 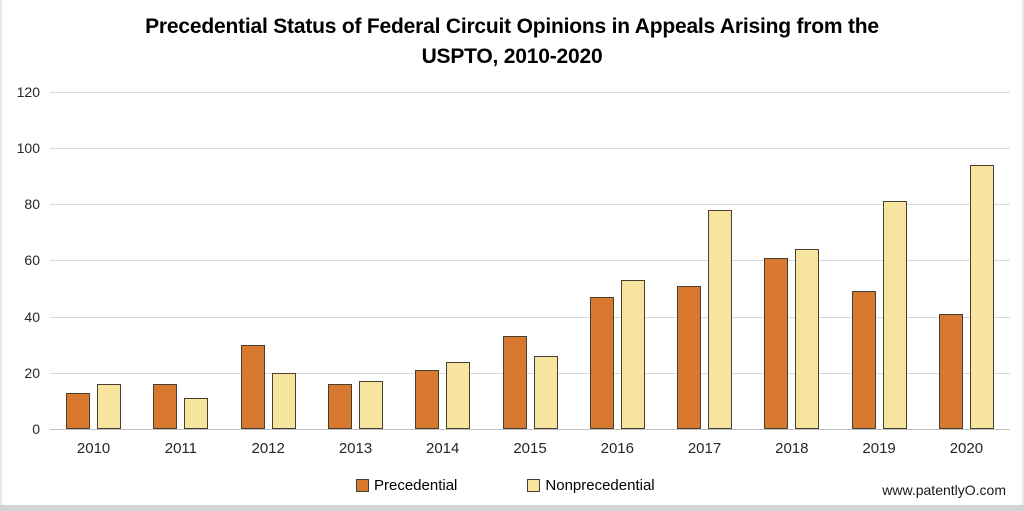 I want to click on page-edge-left, so click(x=1, y=255).